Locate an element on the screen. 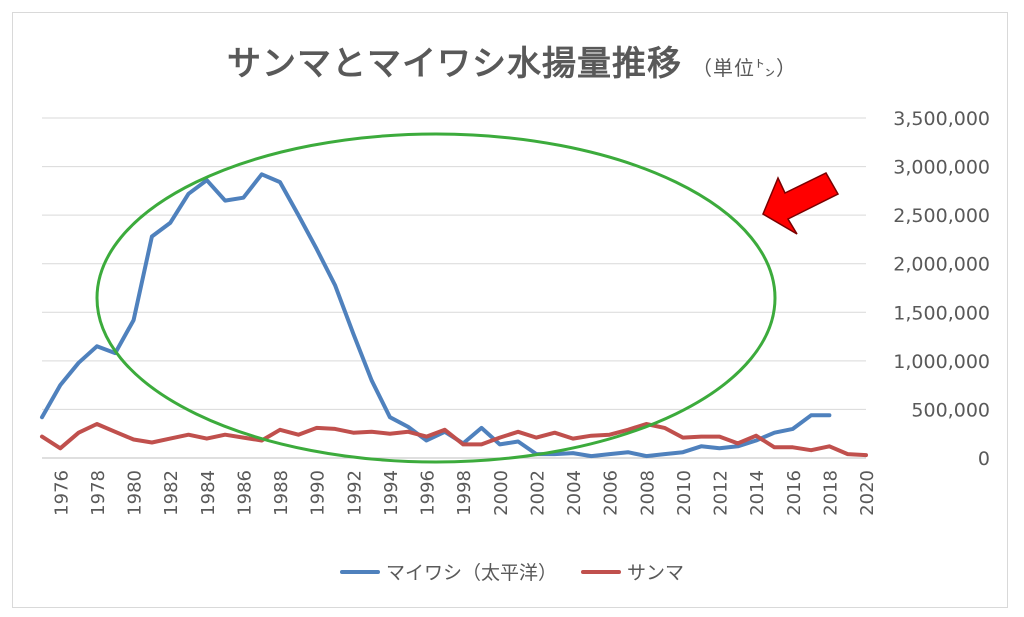 The height and width of the screenshot is (617, 1024). x-tick-label: 2000 is located at coordinates (501, 493).